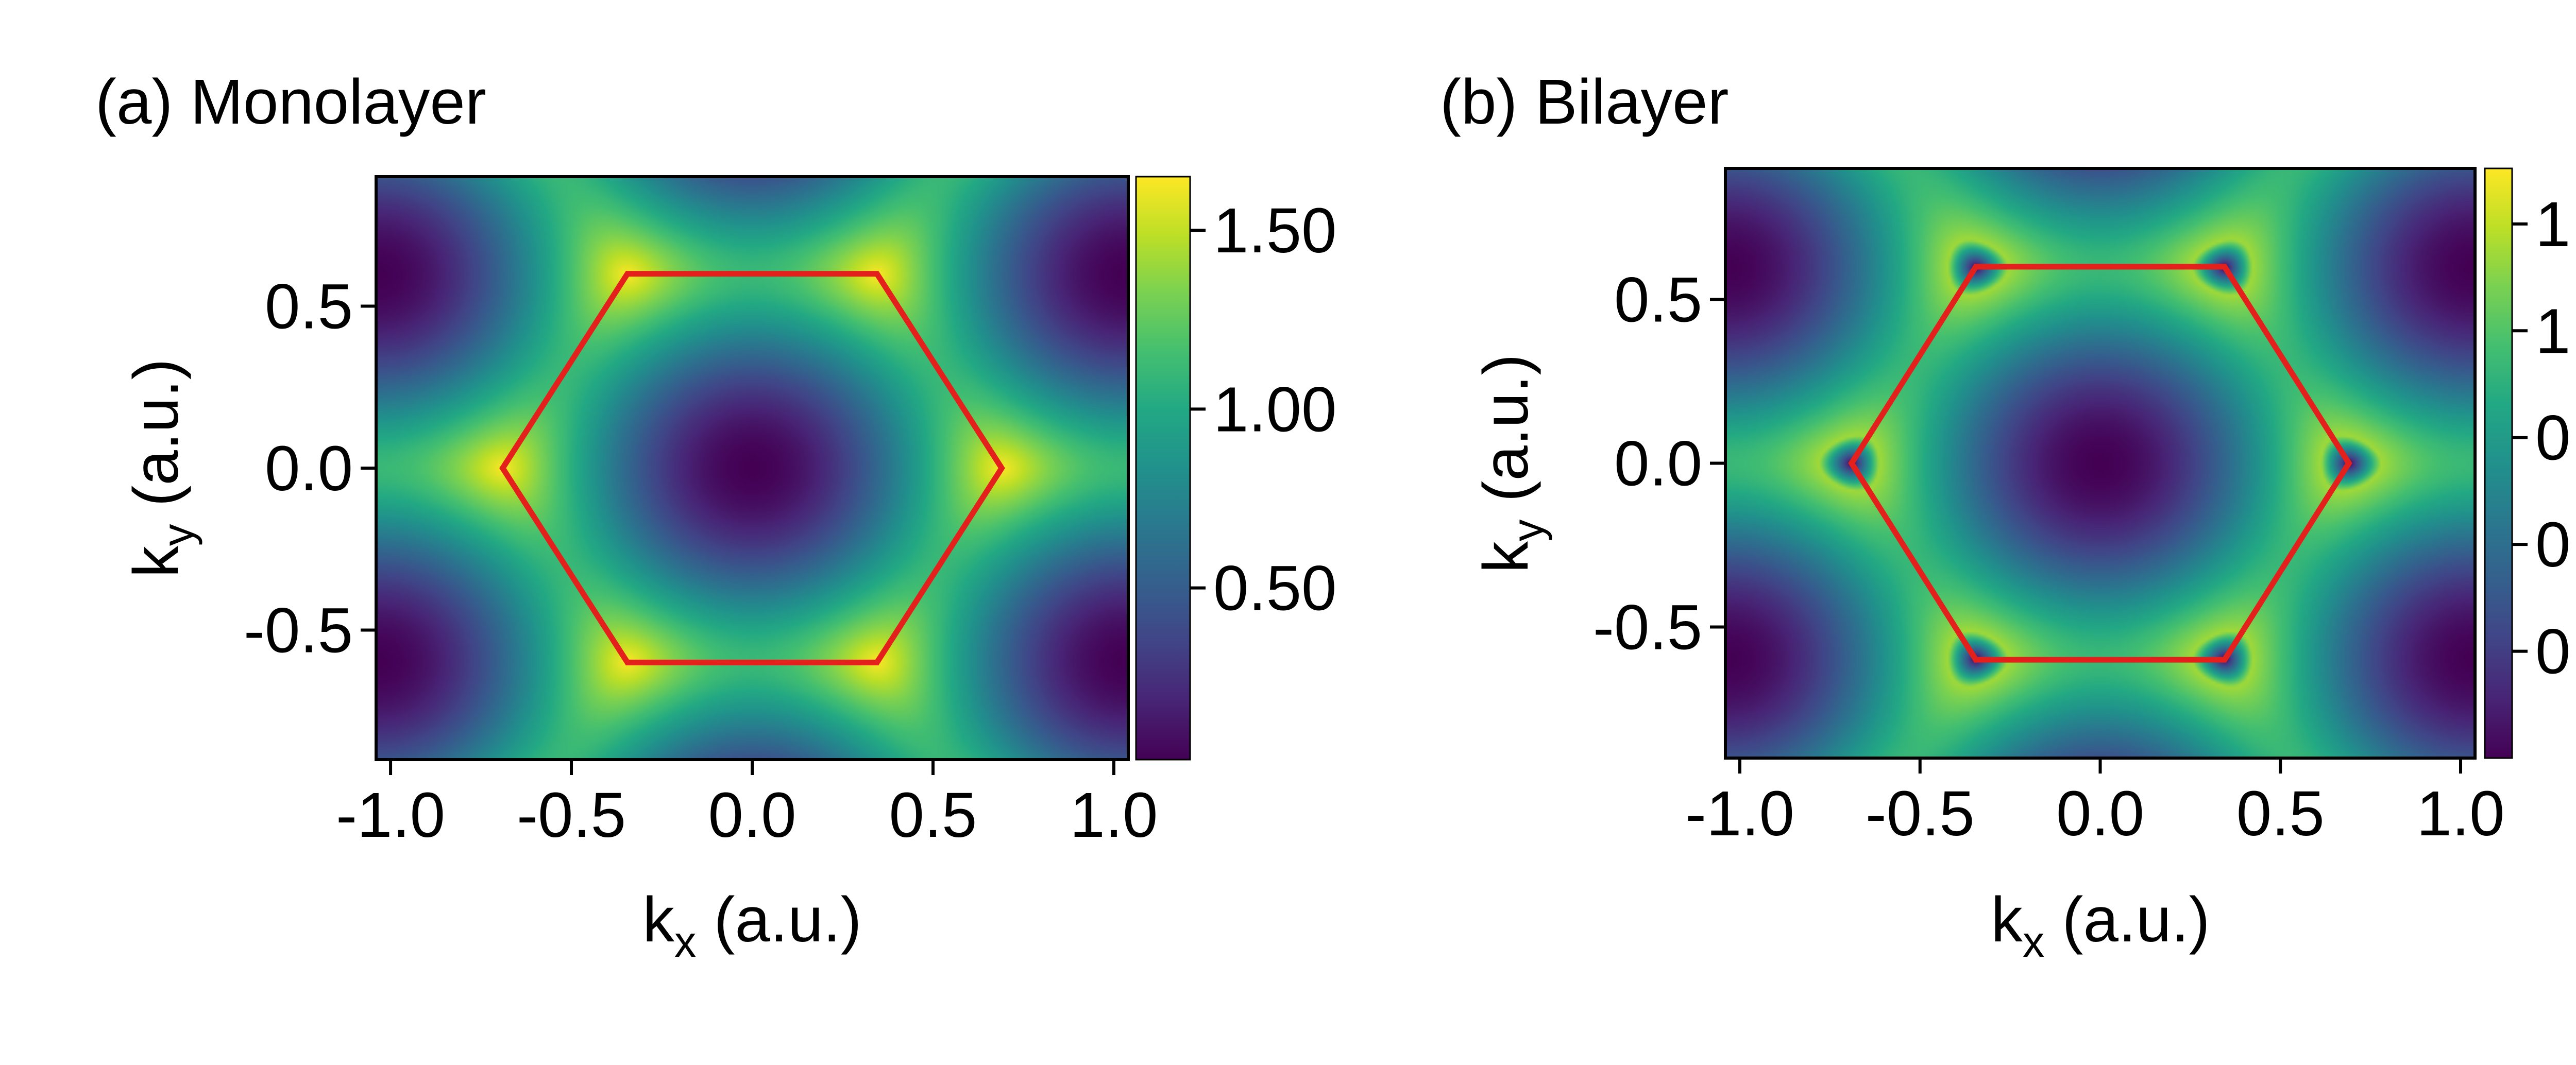 The width and height of the screenshot is (2576, 1065). What do you see at coordinates (2555, 225) in the screenshot?
I see `colorbar-tick-label: 1.25` at bounding box center [2555, 225].